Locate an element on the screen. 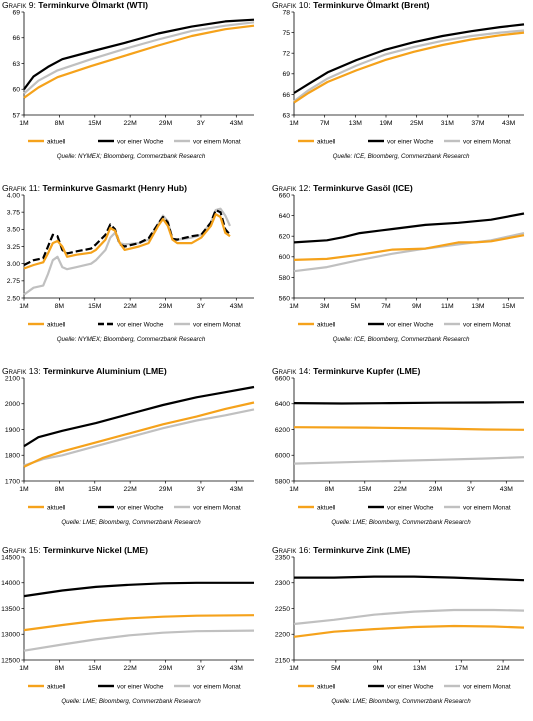  y-tick-label: 60 is located at coordinates (16, 90).